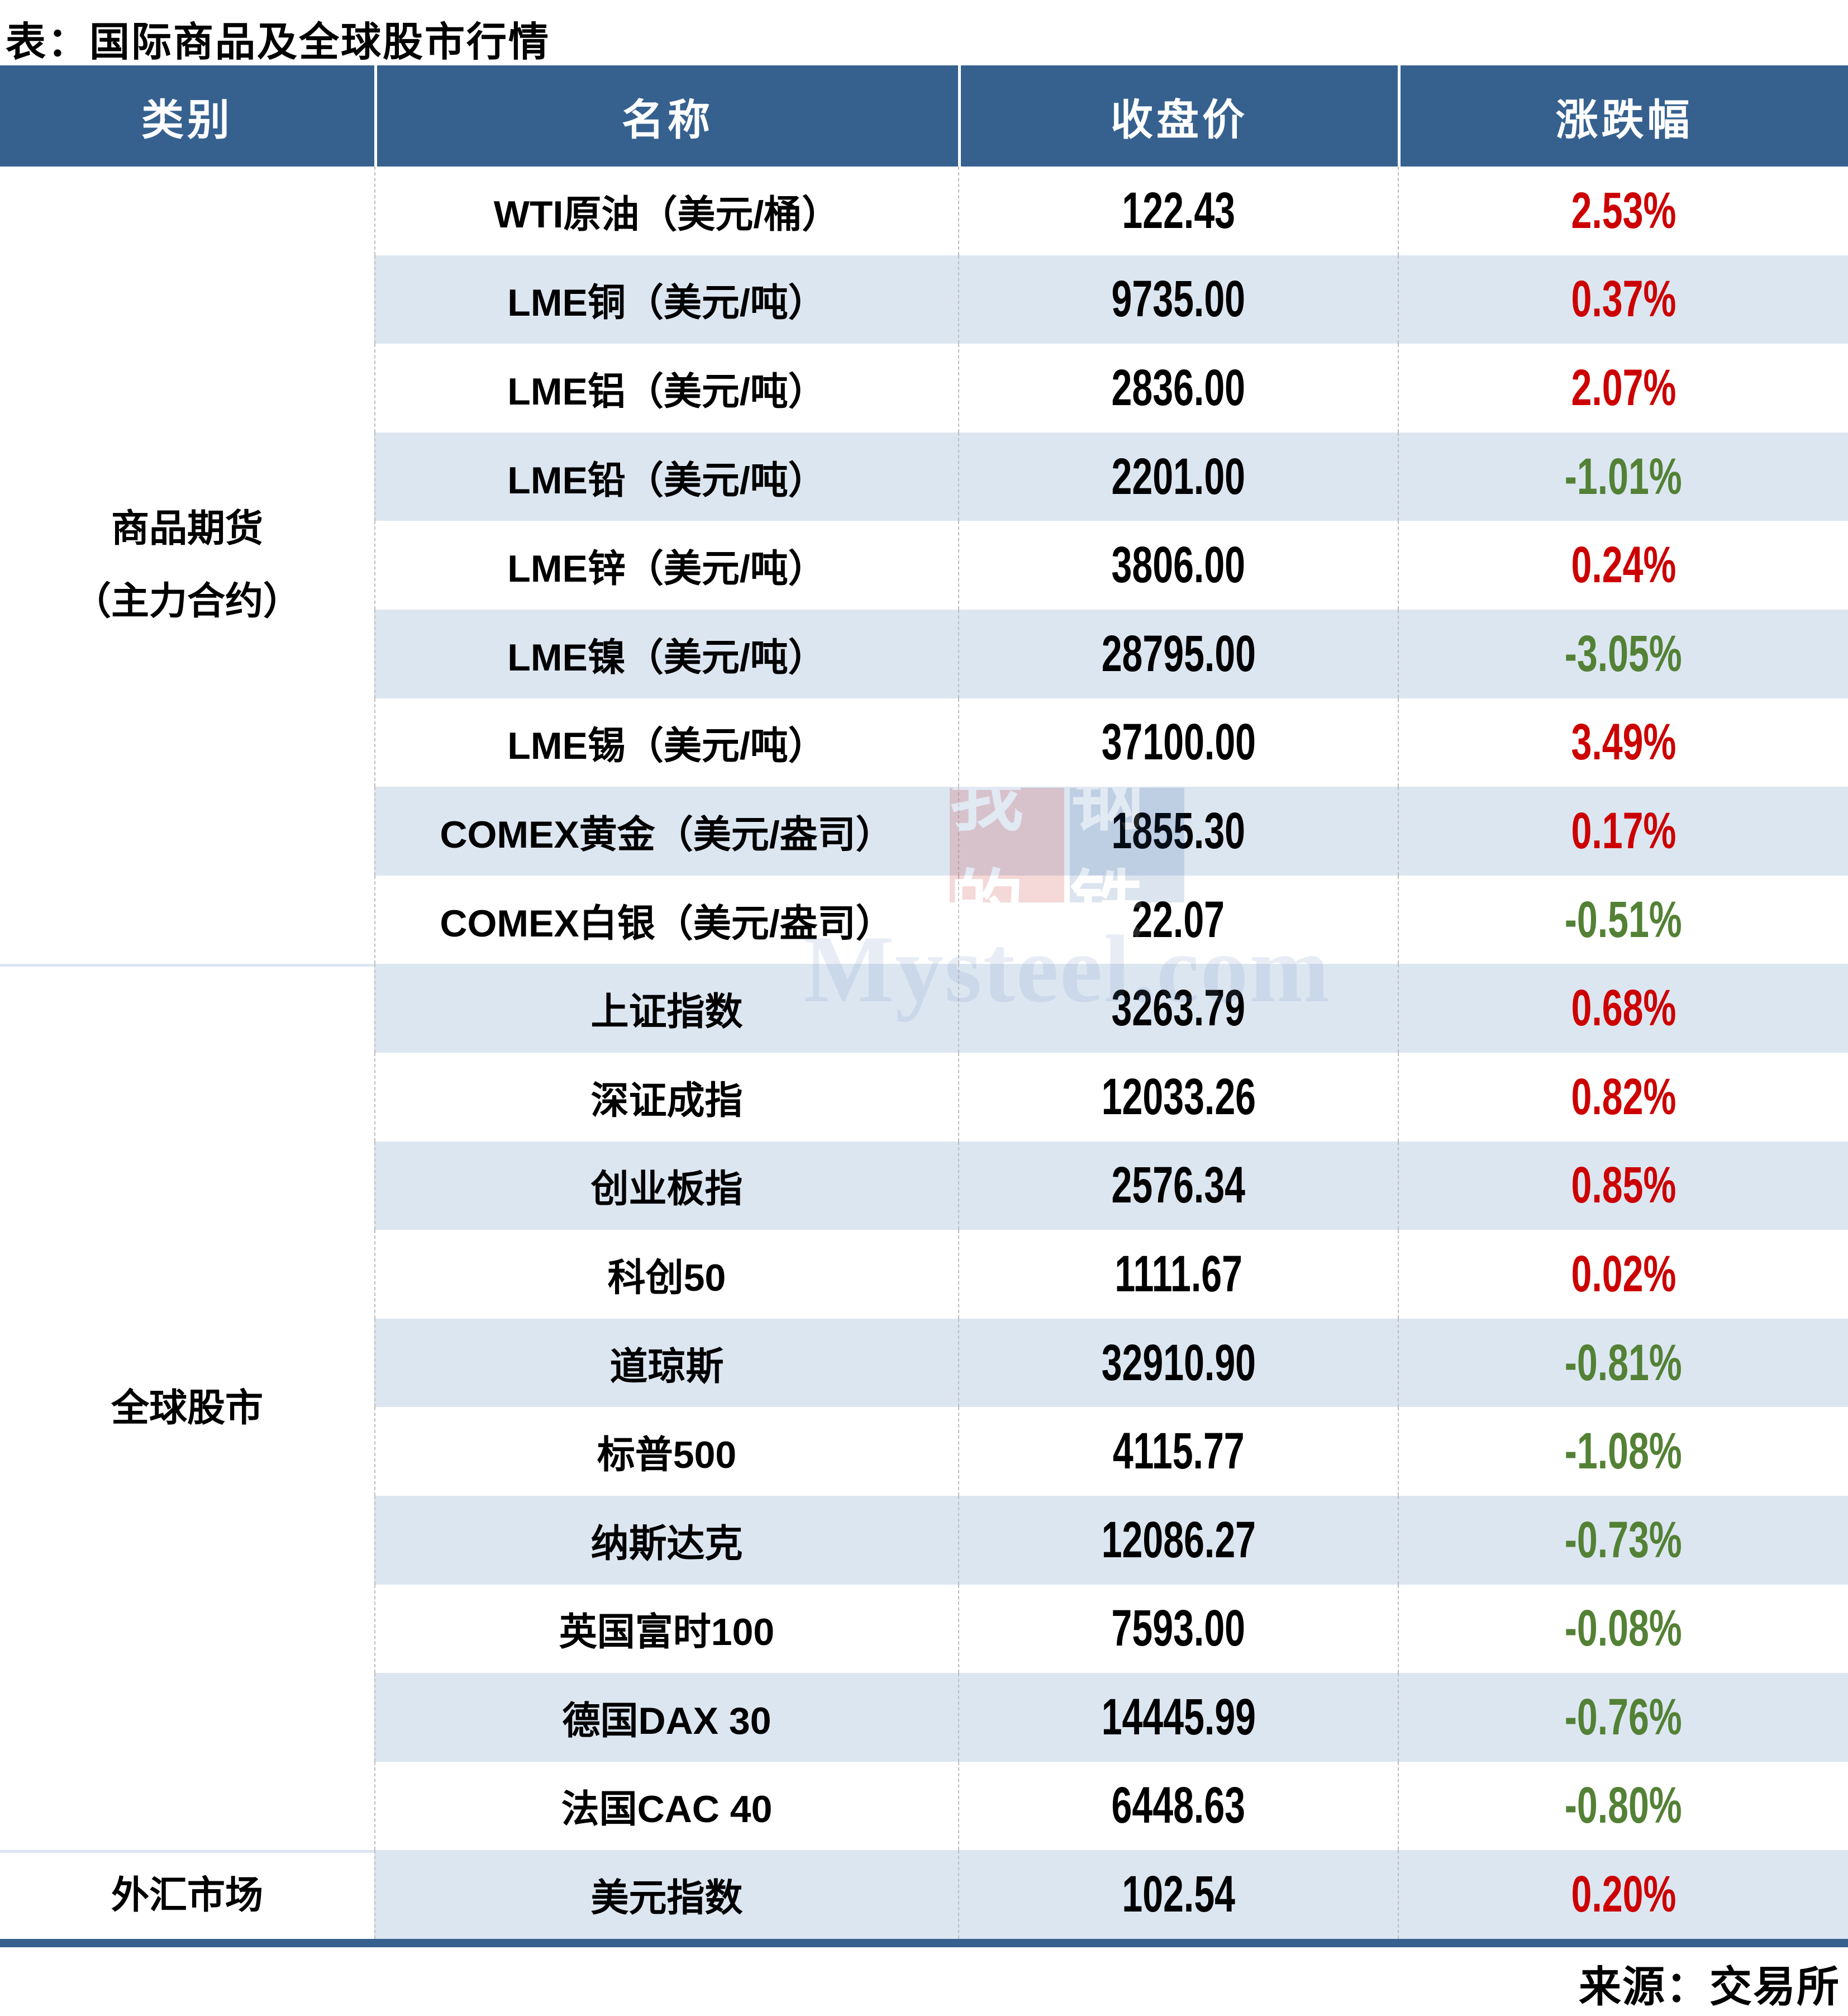 This screenshot has height=2016, width=1848. Describe the element at coordinates (1178, 919) in the screenshot. I see `row-close: 22.07` at that location.